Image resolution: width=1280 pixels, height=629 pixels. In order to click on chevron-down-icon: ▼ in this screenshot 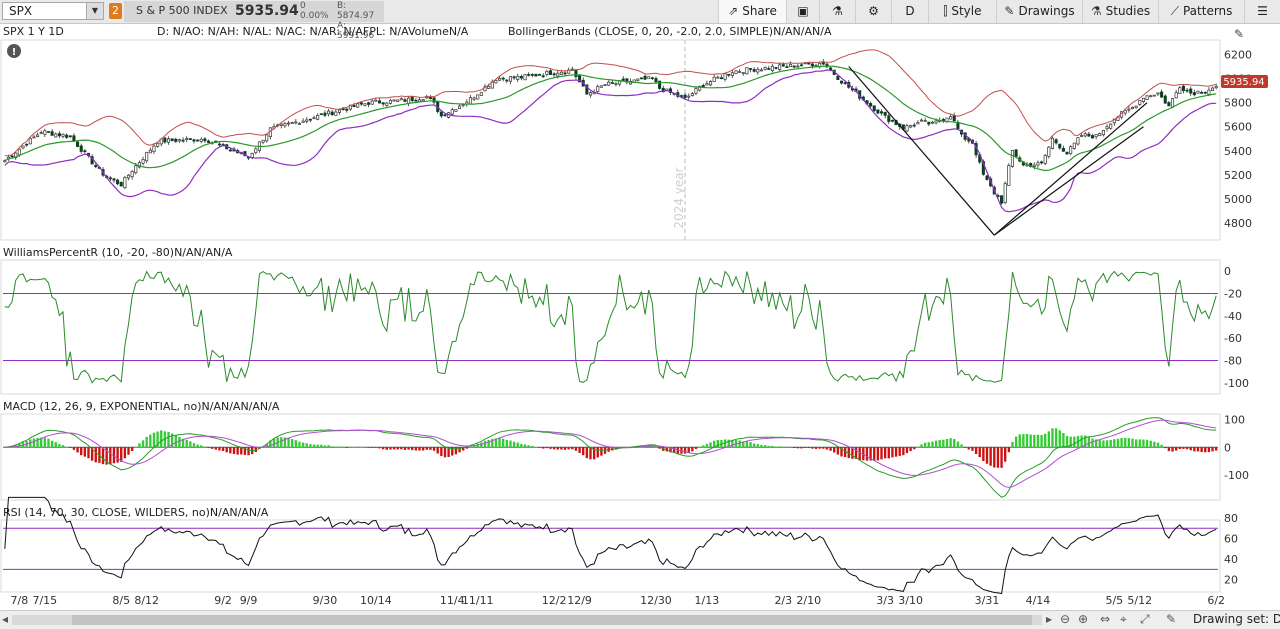, I will do `click(94, 11)`.